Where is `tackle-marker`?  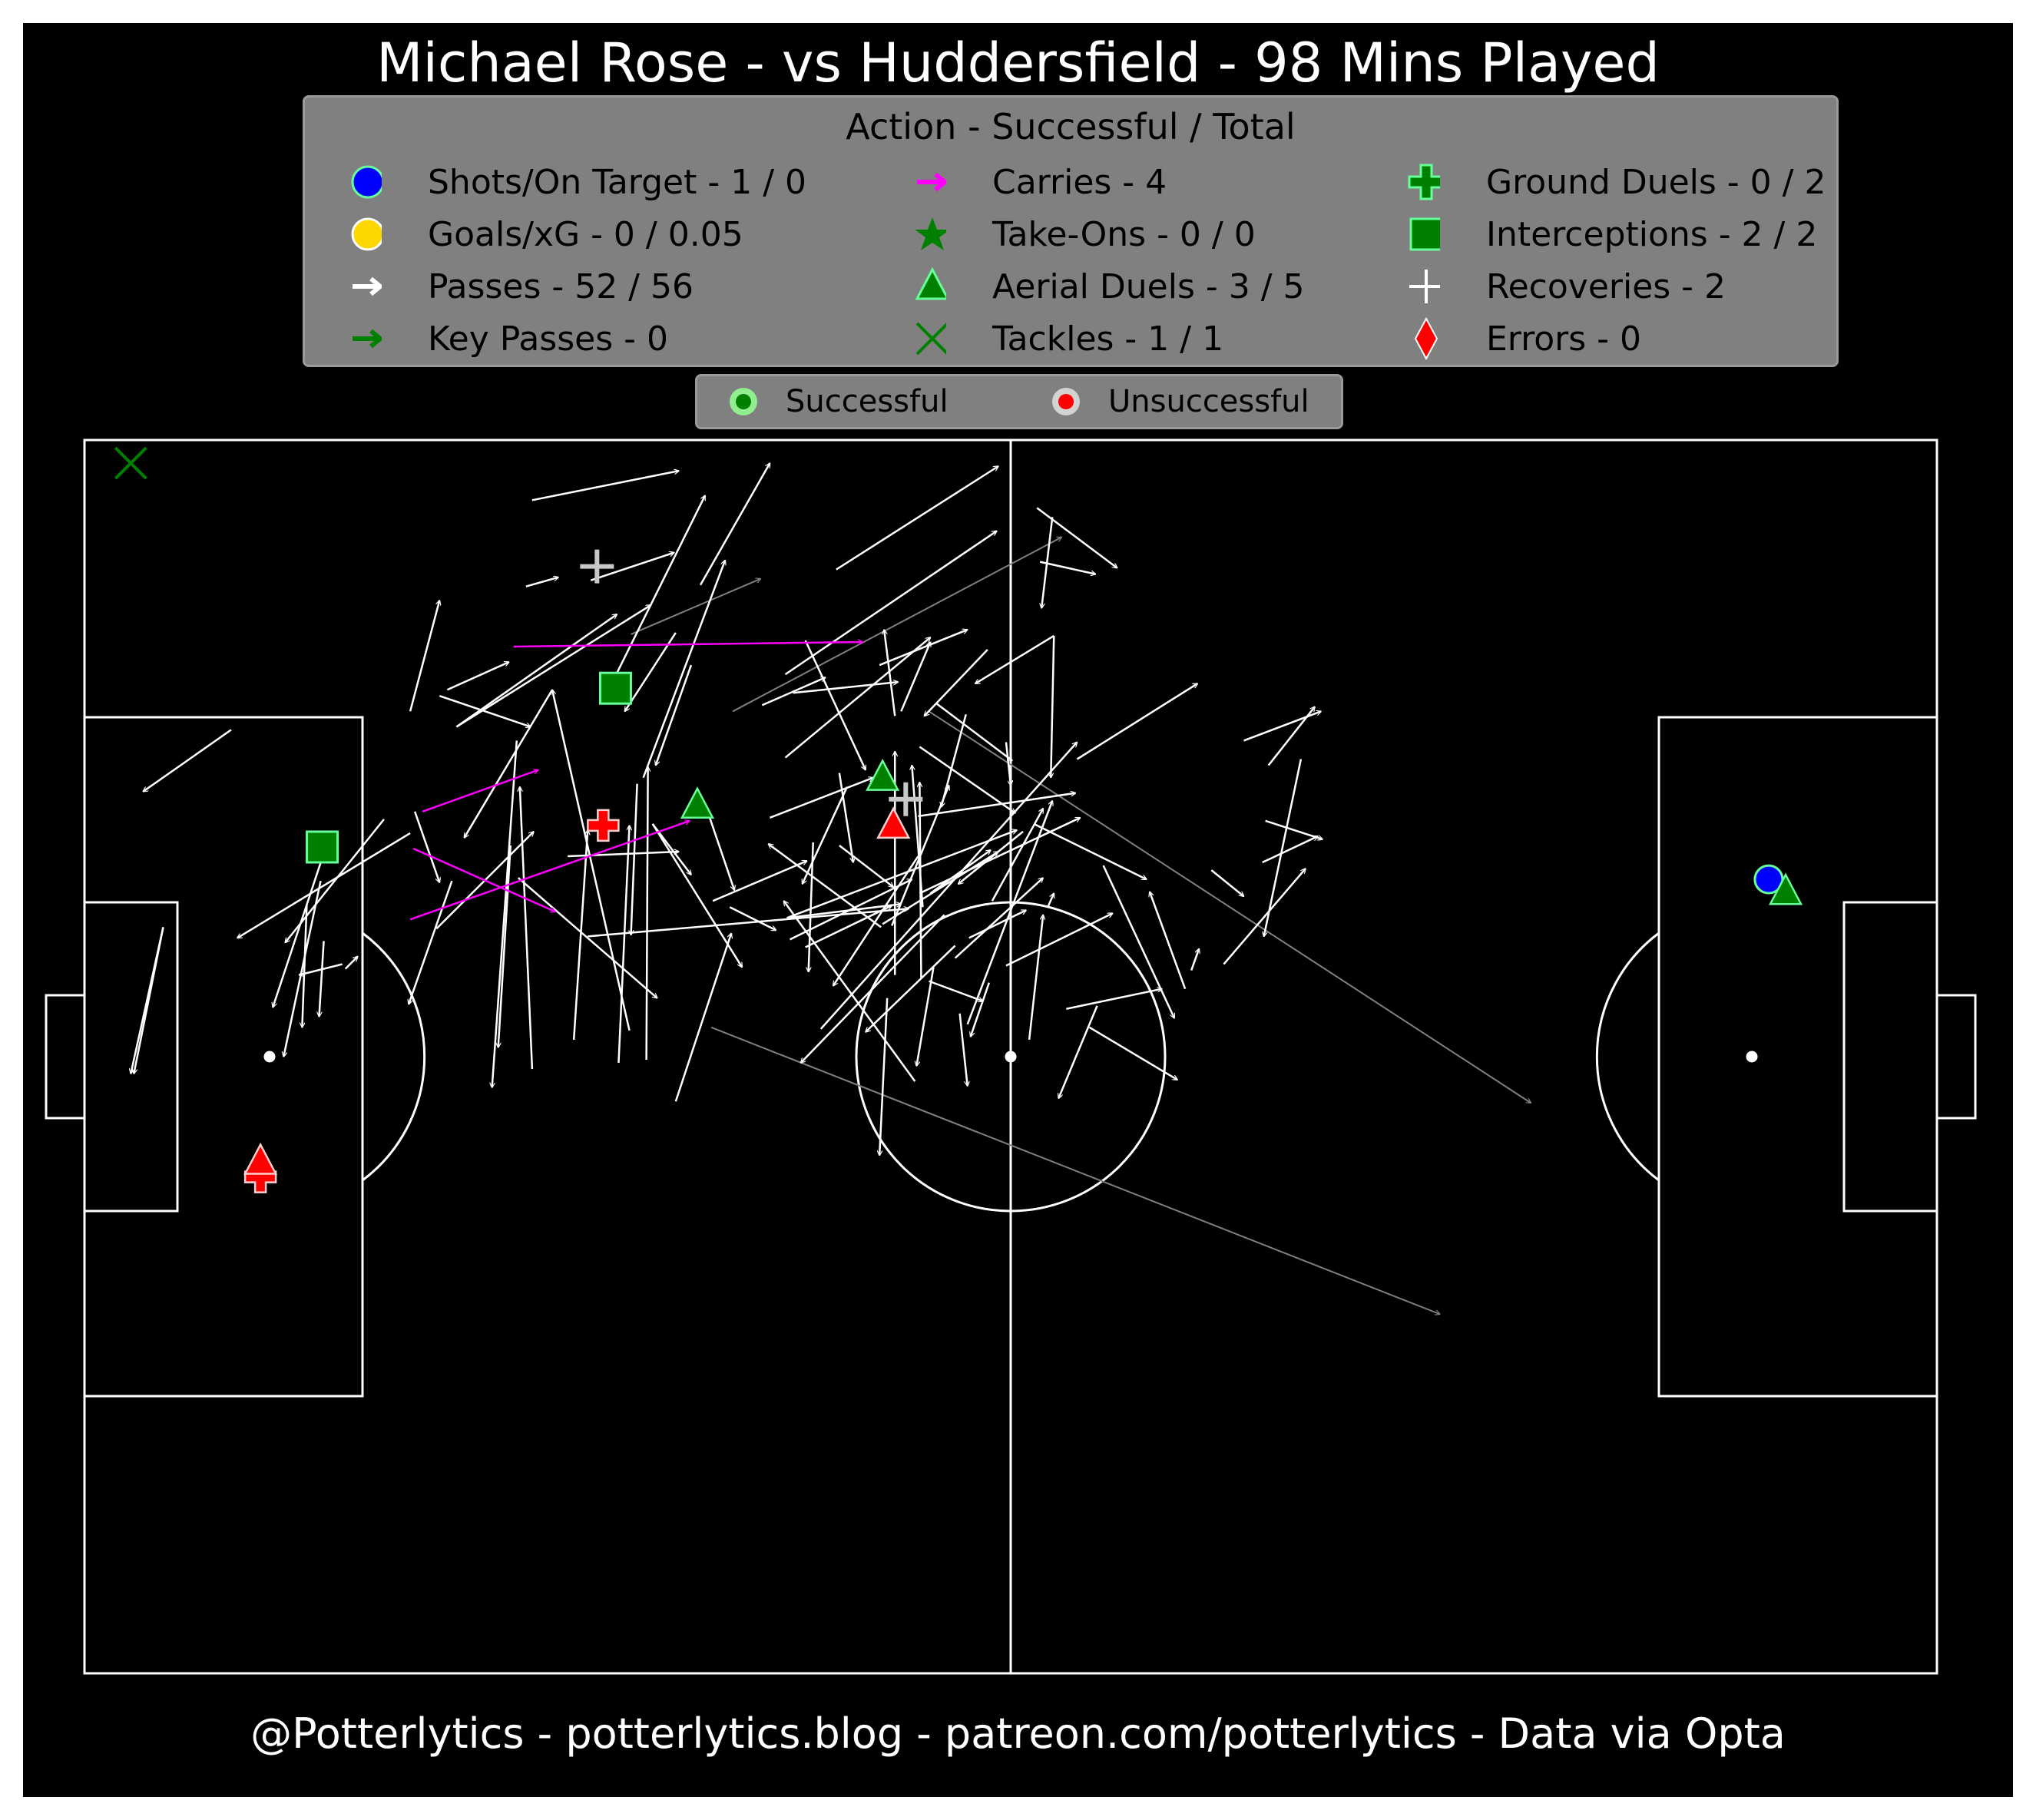 tackle-marker is located at coordinates (130, 463).